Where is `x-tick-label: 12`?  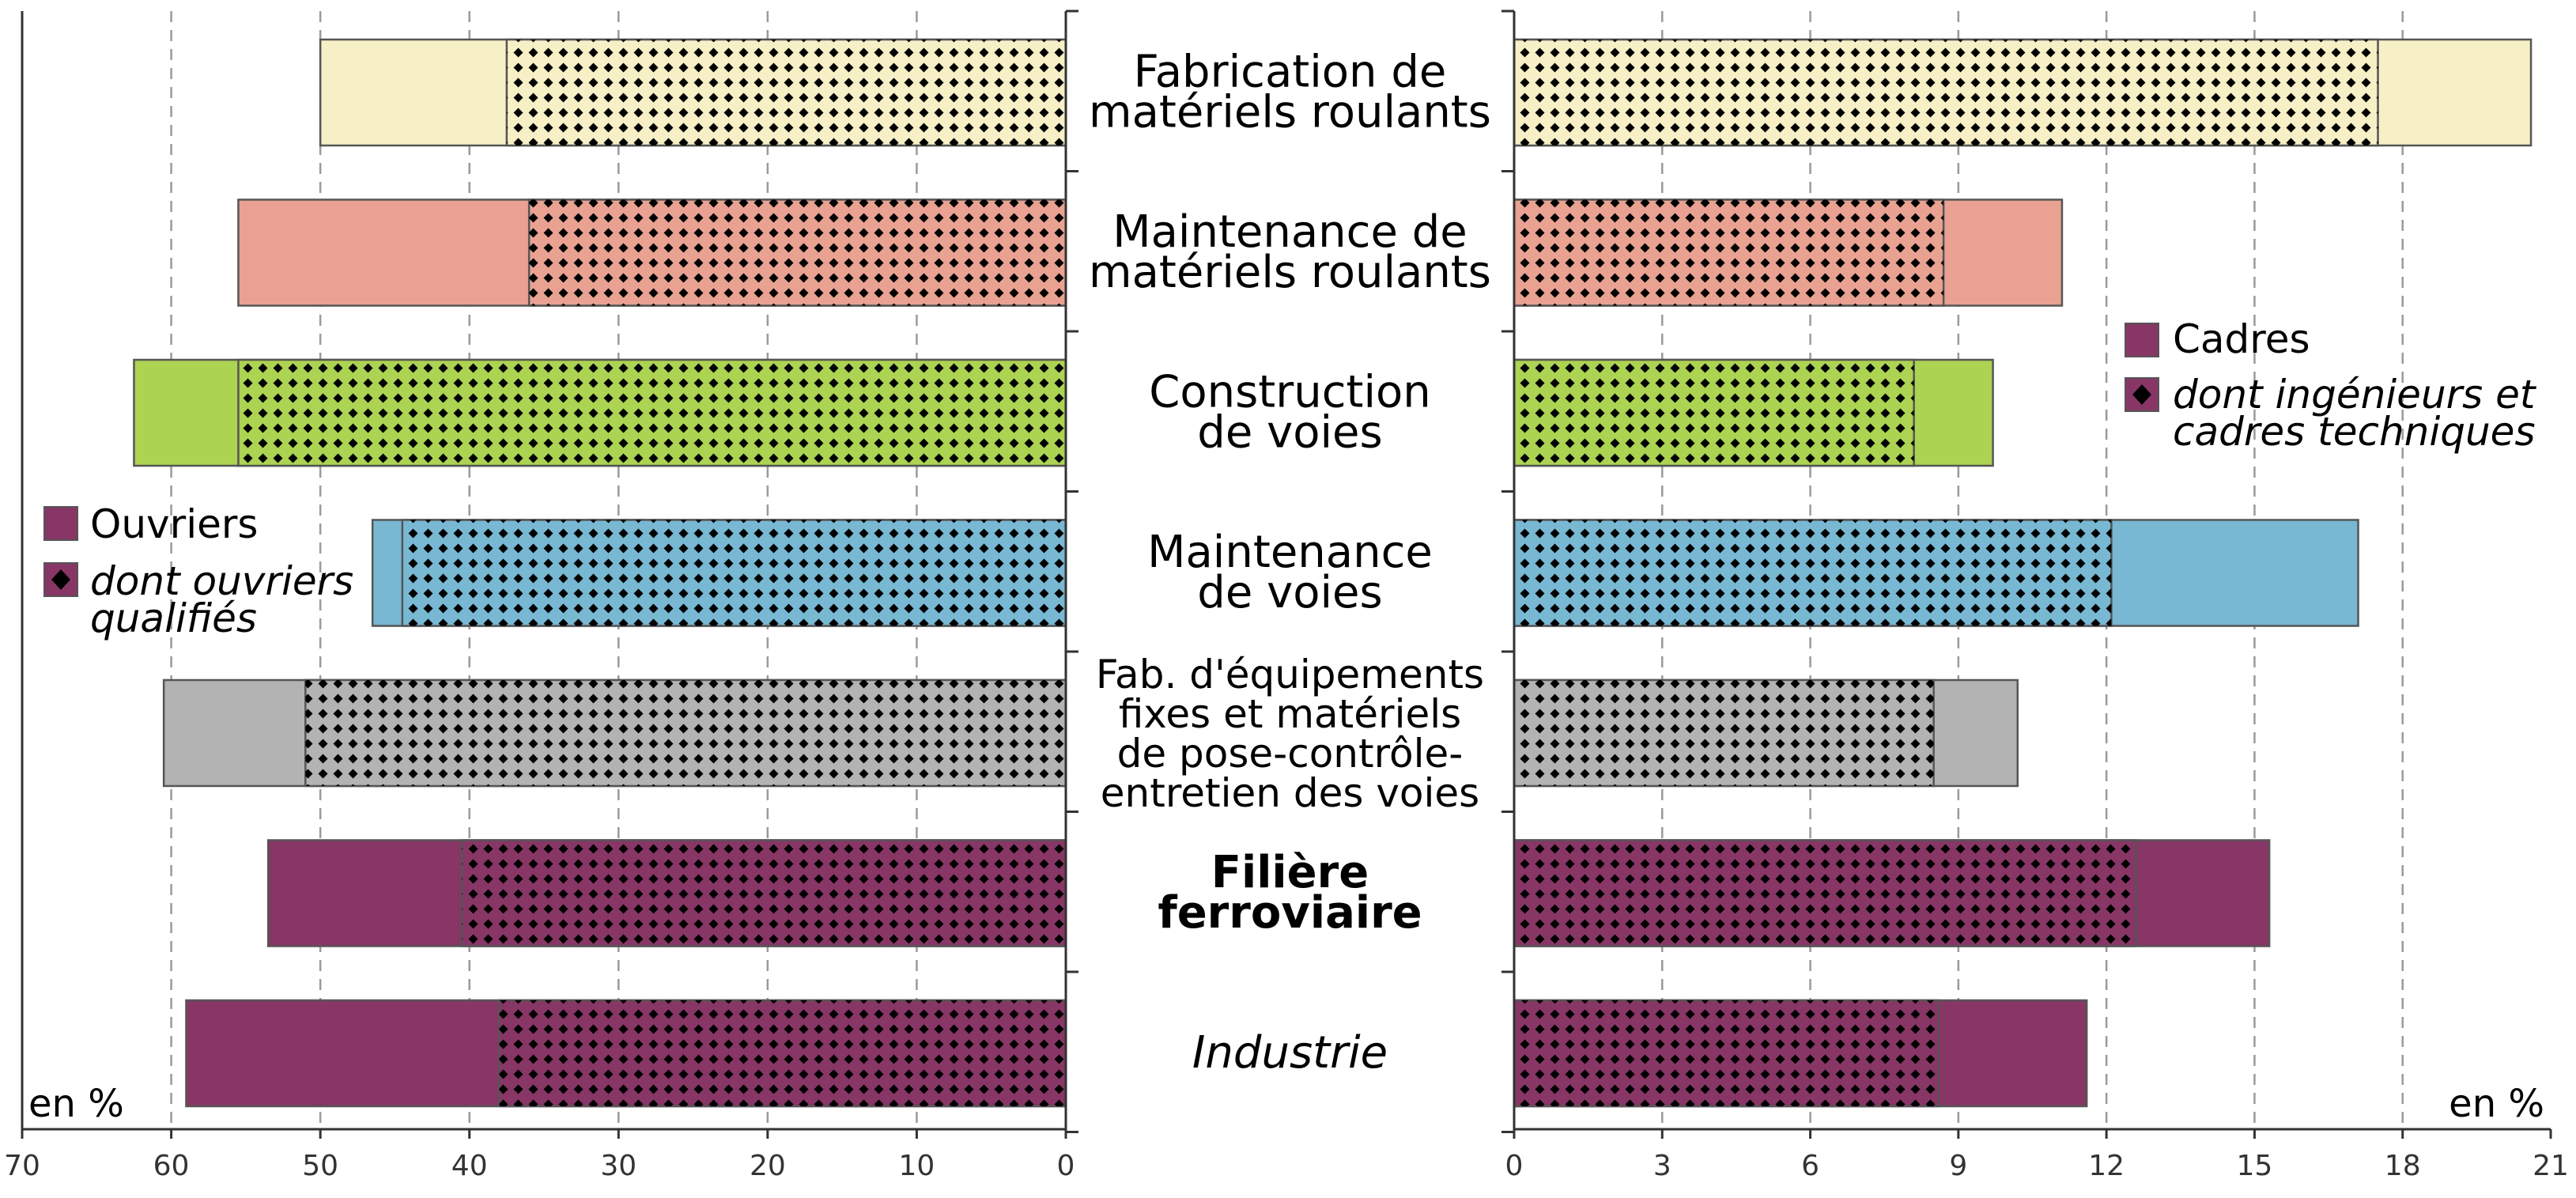
x-tick-label: 12 is located at coordinates (2106, 1166).